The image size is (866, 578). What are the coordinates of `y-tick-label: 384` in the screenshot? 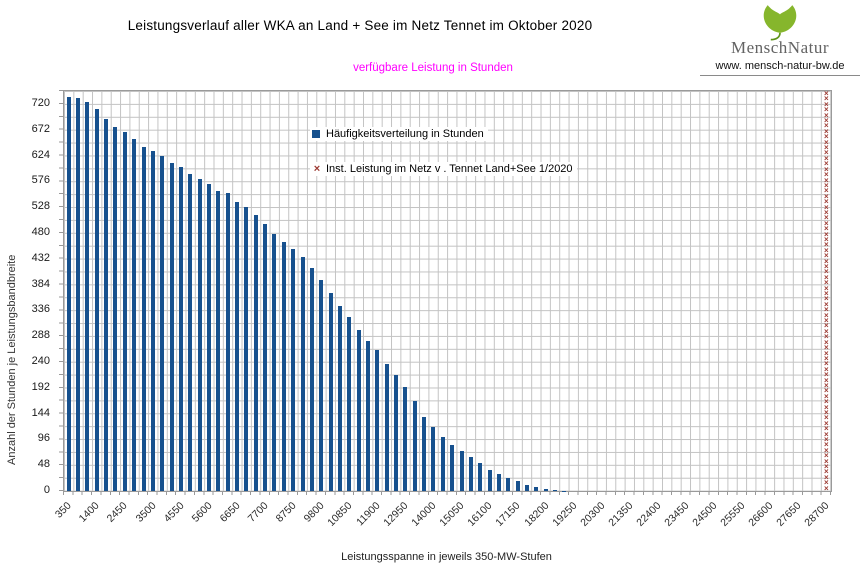 It's located at (40, 283).